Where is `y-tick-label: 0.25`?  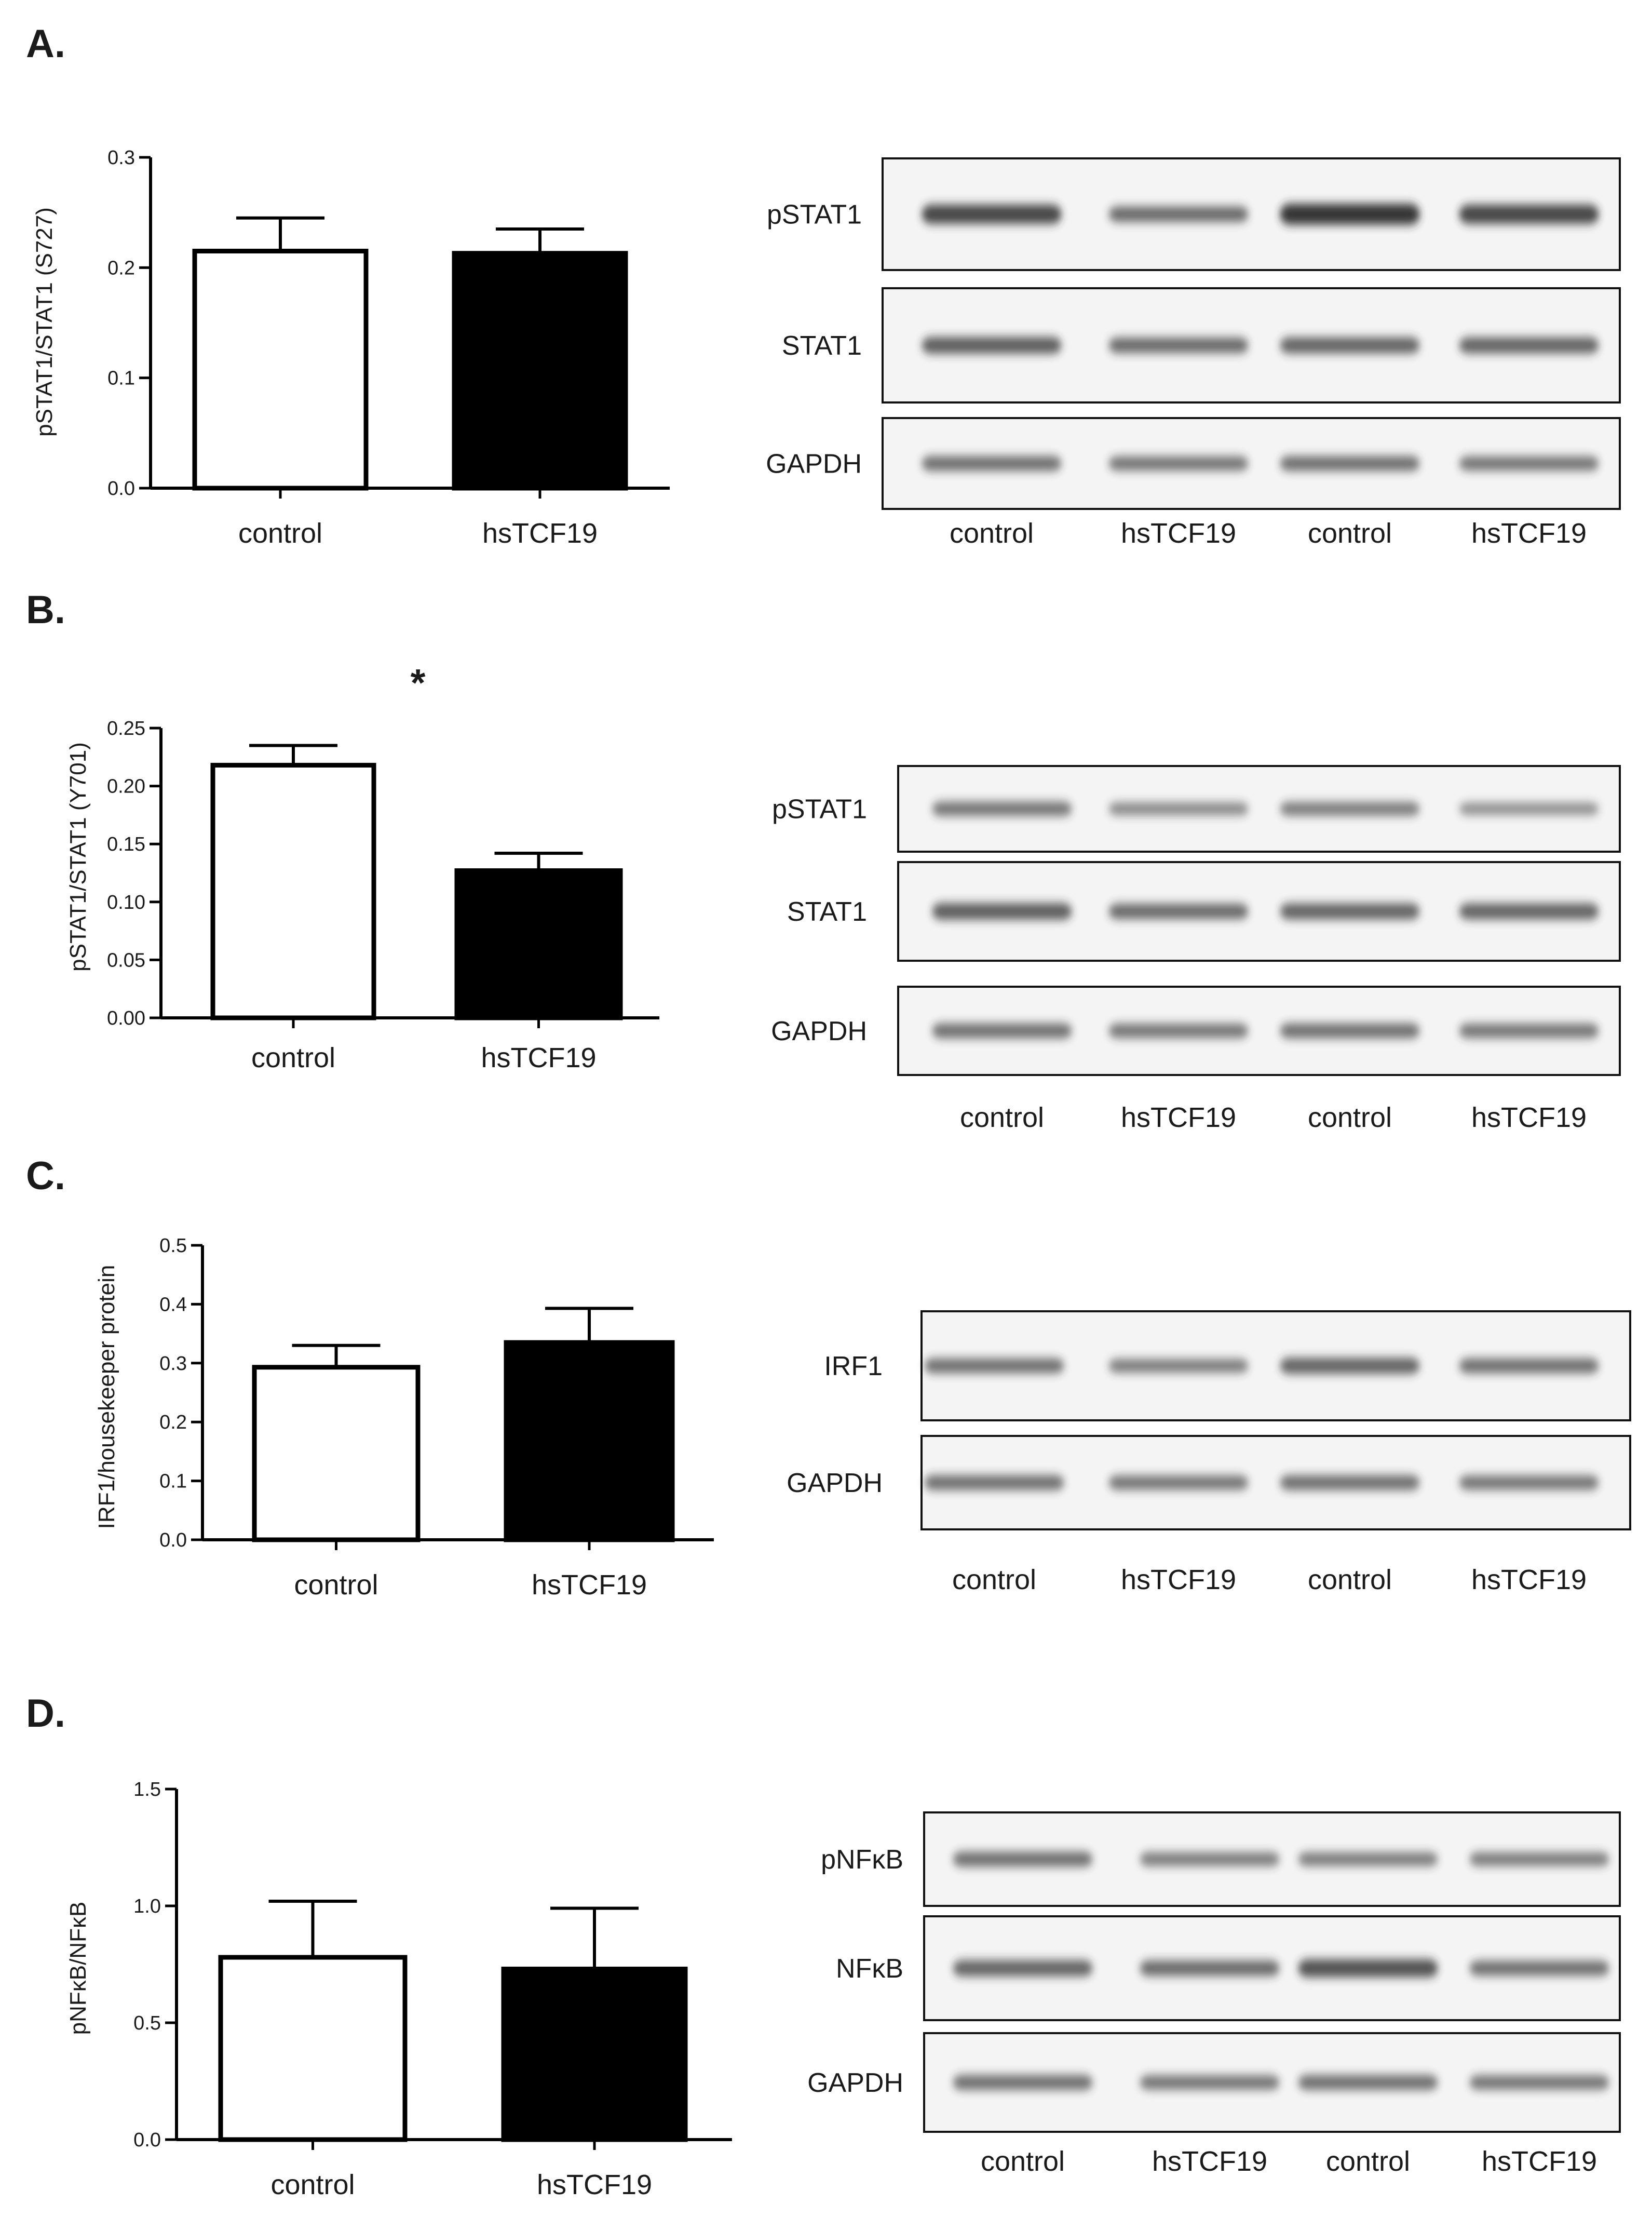 y-tick-label: 0.25 is located at coordinates (126, 729).